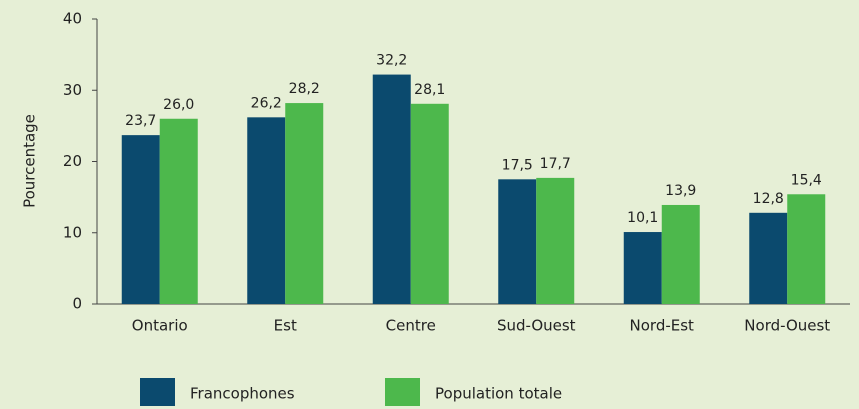 The image size is (859, 409). What do you see at coordinates (178, 105) in the screenshot?
I see `value-label: 26,0` at bounding box center [178, 105].